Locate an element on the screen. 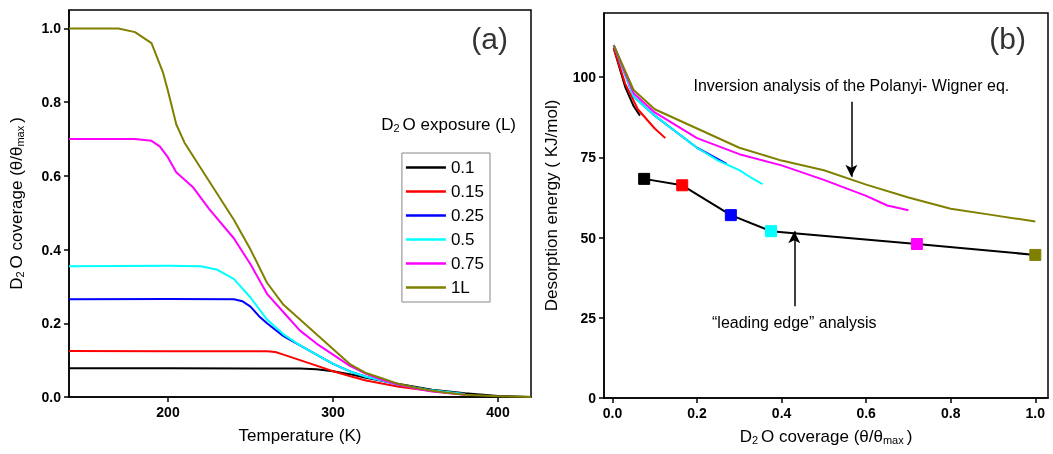 The image size is (1053, 454). y-tick-label: 50 is located at coordinates (588, 237).